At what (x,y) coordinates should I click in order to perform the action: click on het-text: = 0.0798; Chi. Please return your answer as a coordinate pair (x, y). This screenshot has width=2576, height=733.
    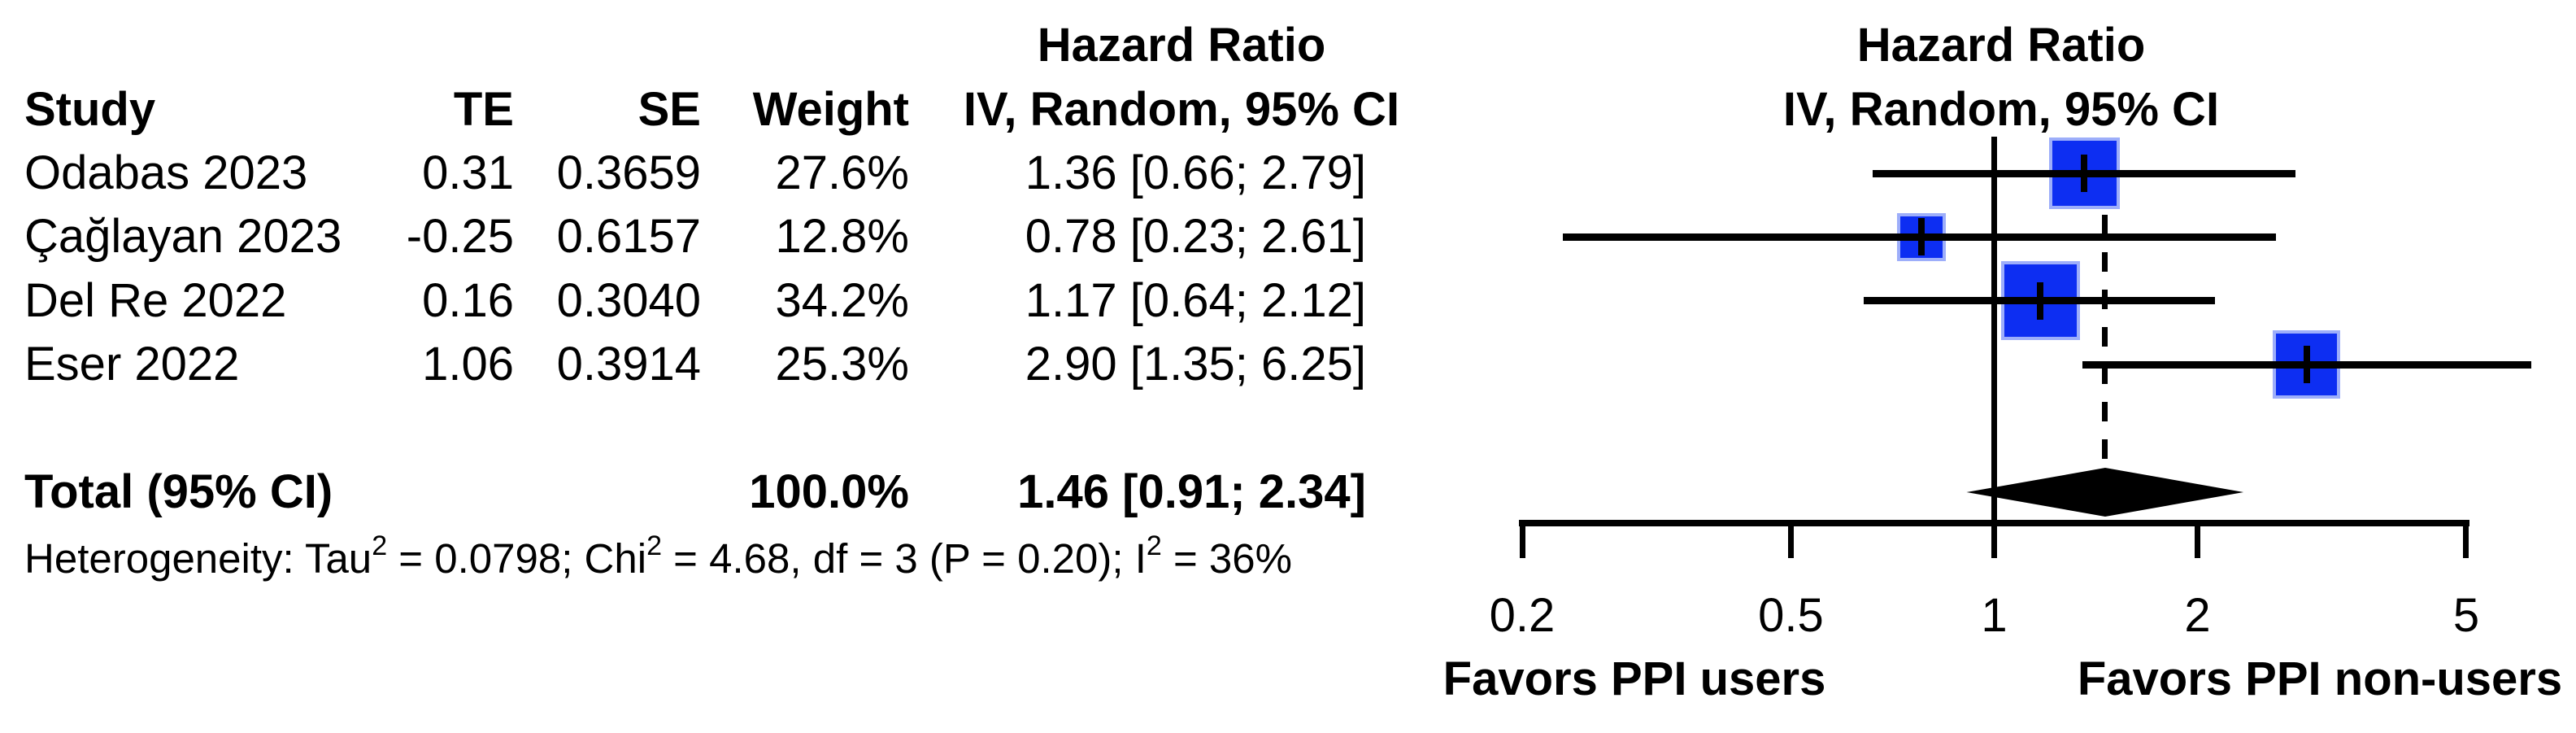
    Looking at the image, I should click on (517, 558).